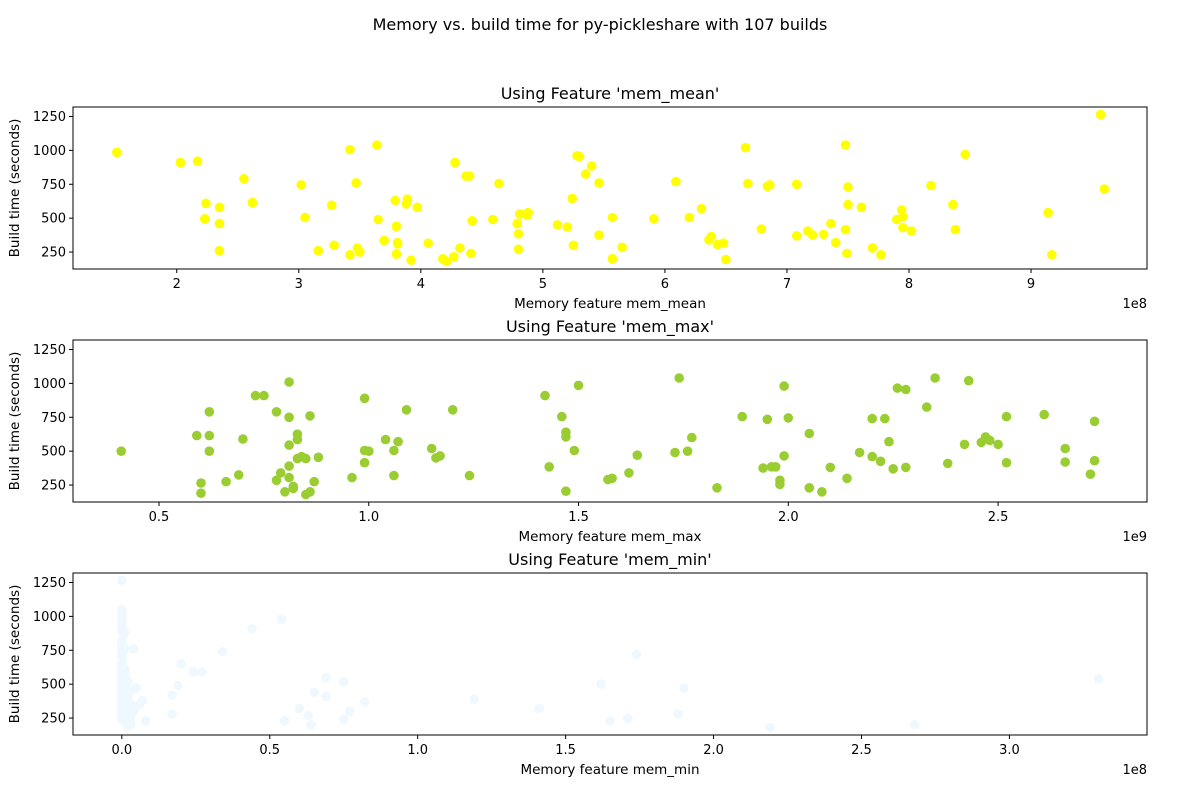 The height and width of the screenshot is (800, 1200). What do you see at coordinates (177, 284) in the screenshot?
I see `x-tick-label: 2` at bounding box center [177, 284].